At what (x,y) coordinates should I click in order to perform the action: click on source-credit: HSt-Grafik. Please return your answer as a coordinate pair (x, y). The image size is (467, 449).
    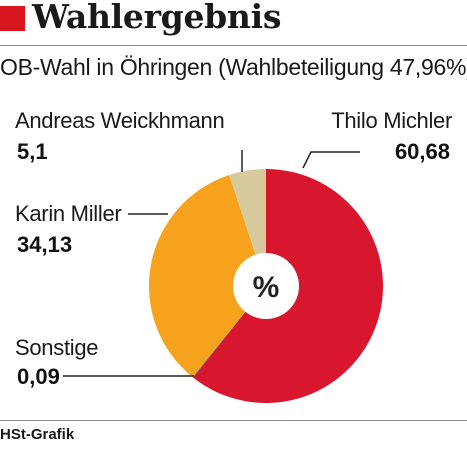
    Looking at the image, I should click on (37, 434).